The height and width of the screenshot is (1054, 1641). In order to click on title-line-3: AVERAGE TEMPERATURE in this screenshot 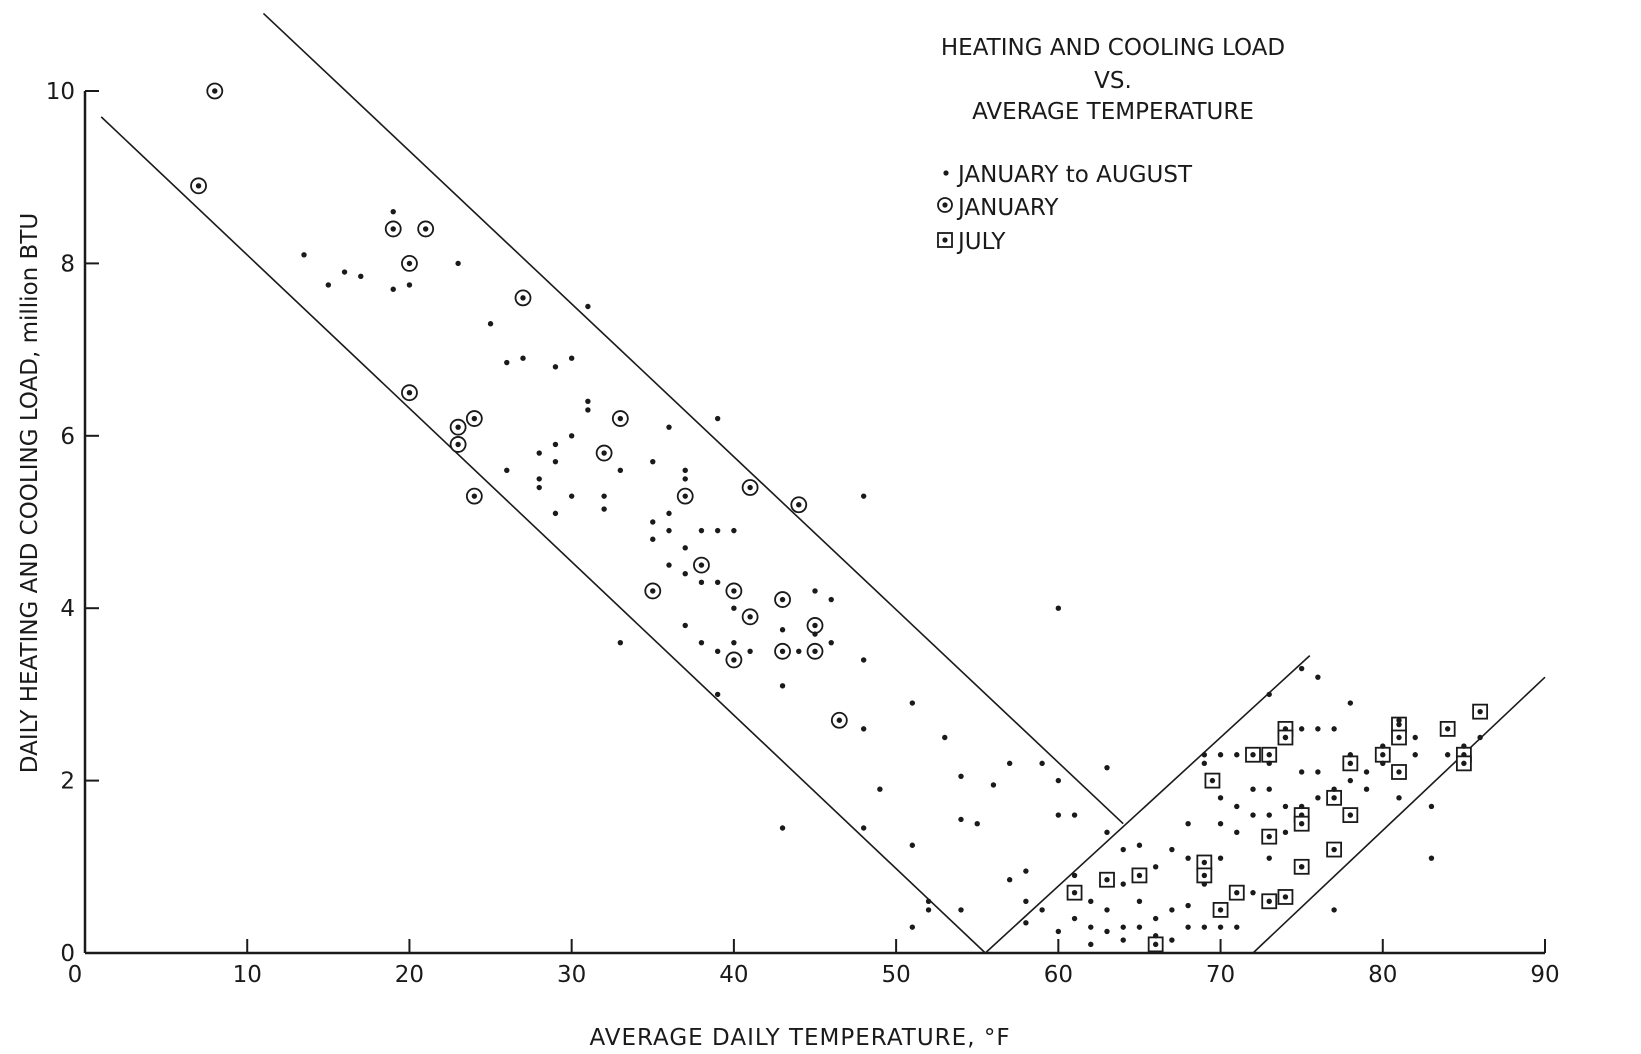, I will do `click(1113, 112)`.